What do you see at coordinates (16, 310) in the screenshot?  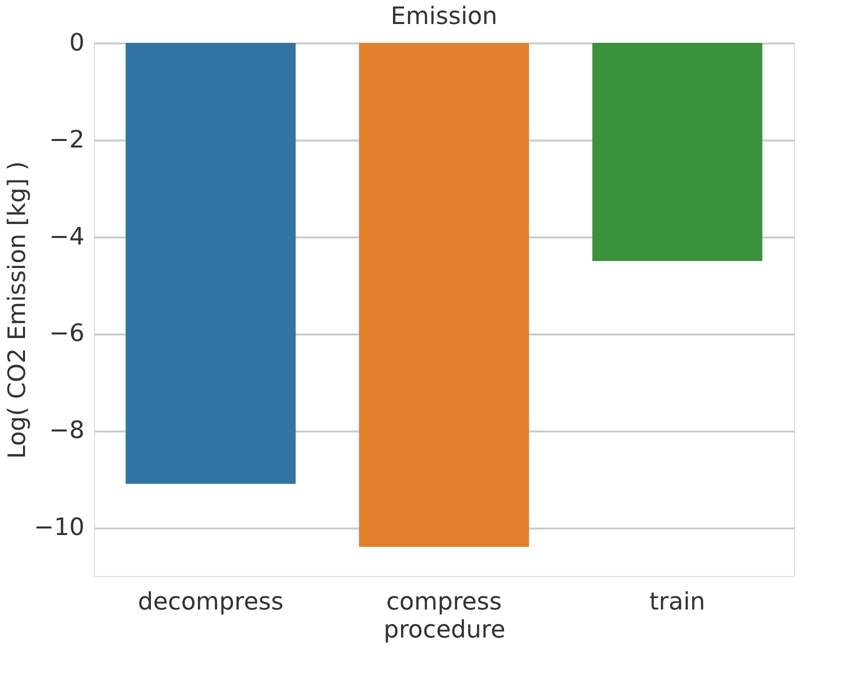 I see `y-axis-title: Log( CO2 Emission [kg] )` at bounding box center [16, 310].